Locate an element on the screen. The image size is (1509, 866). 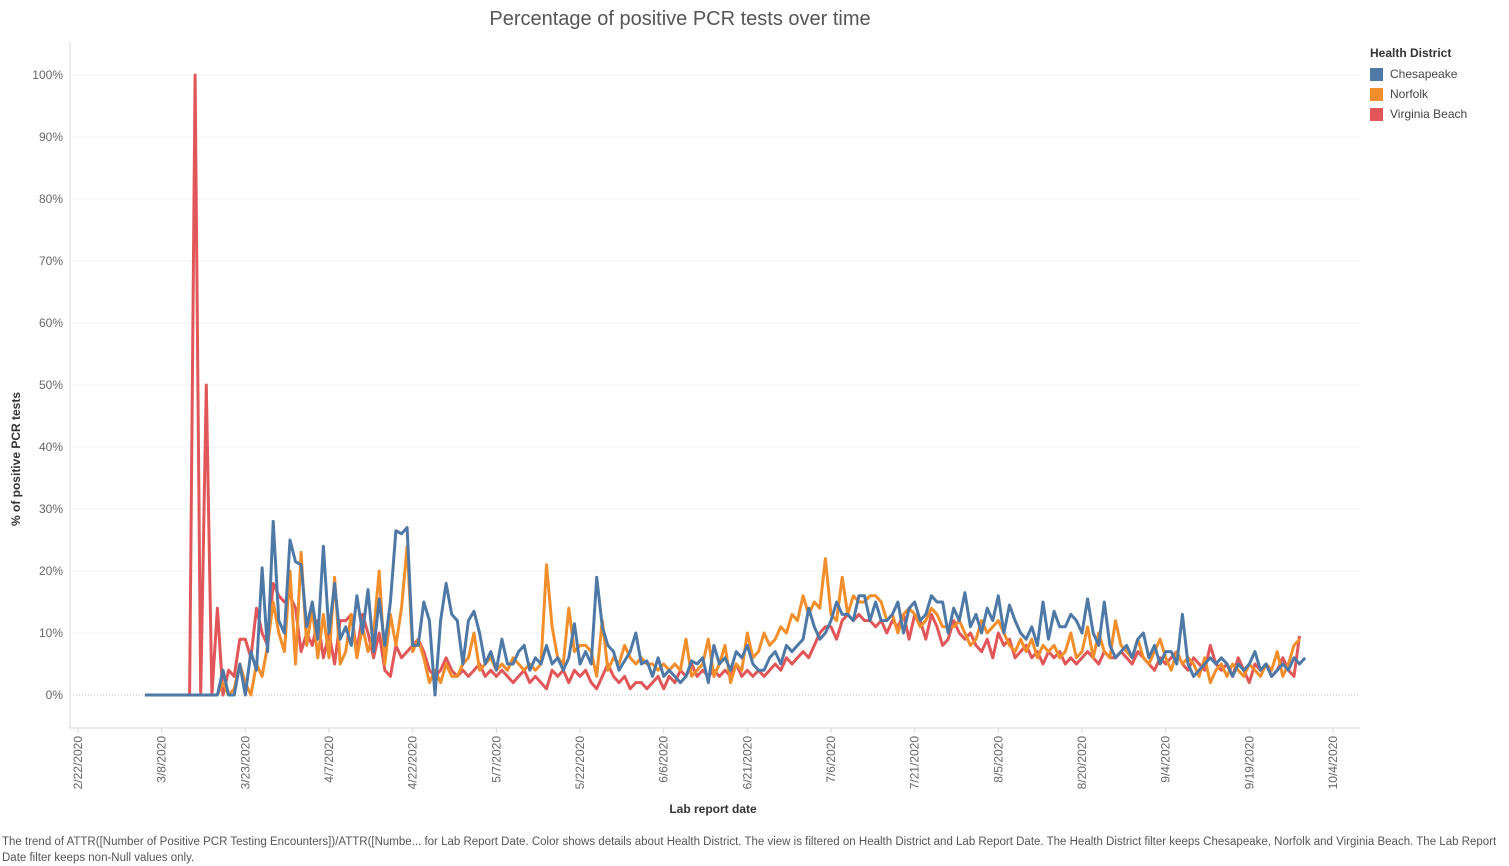
y-tick-label: 0% is located at coordinates (55, 695).